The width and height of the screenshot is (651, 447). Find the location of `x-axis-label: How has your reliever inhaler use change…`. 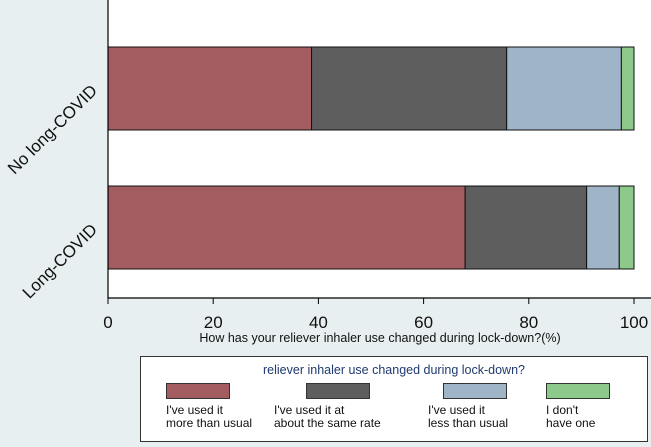

x-axis-label: How has your reliever inhaler use change… is located at coordinates (379, 338).